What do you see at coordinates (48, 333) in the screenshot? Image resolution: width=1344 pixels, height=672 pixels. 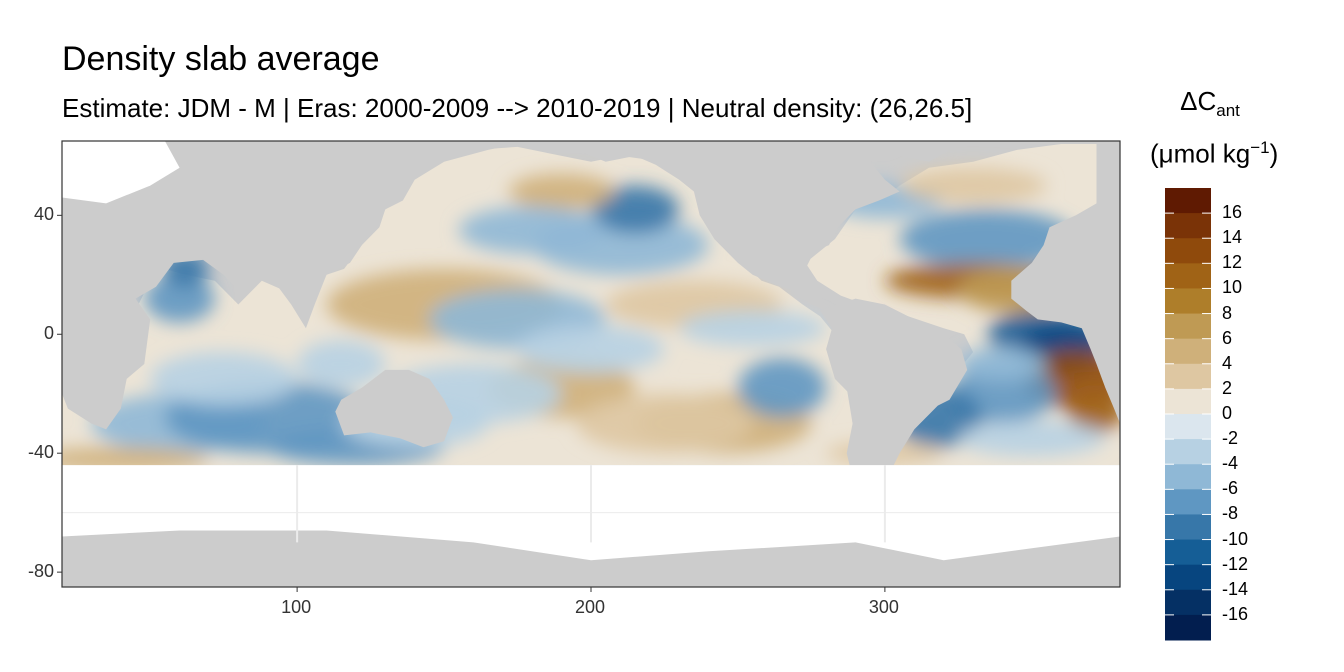 I see `y-tick-label: 0` at bounding box center [48, 333].